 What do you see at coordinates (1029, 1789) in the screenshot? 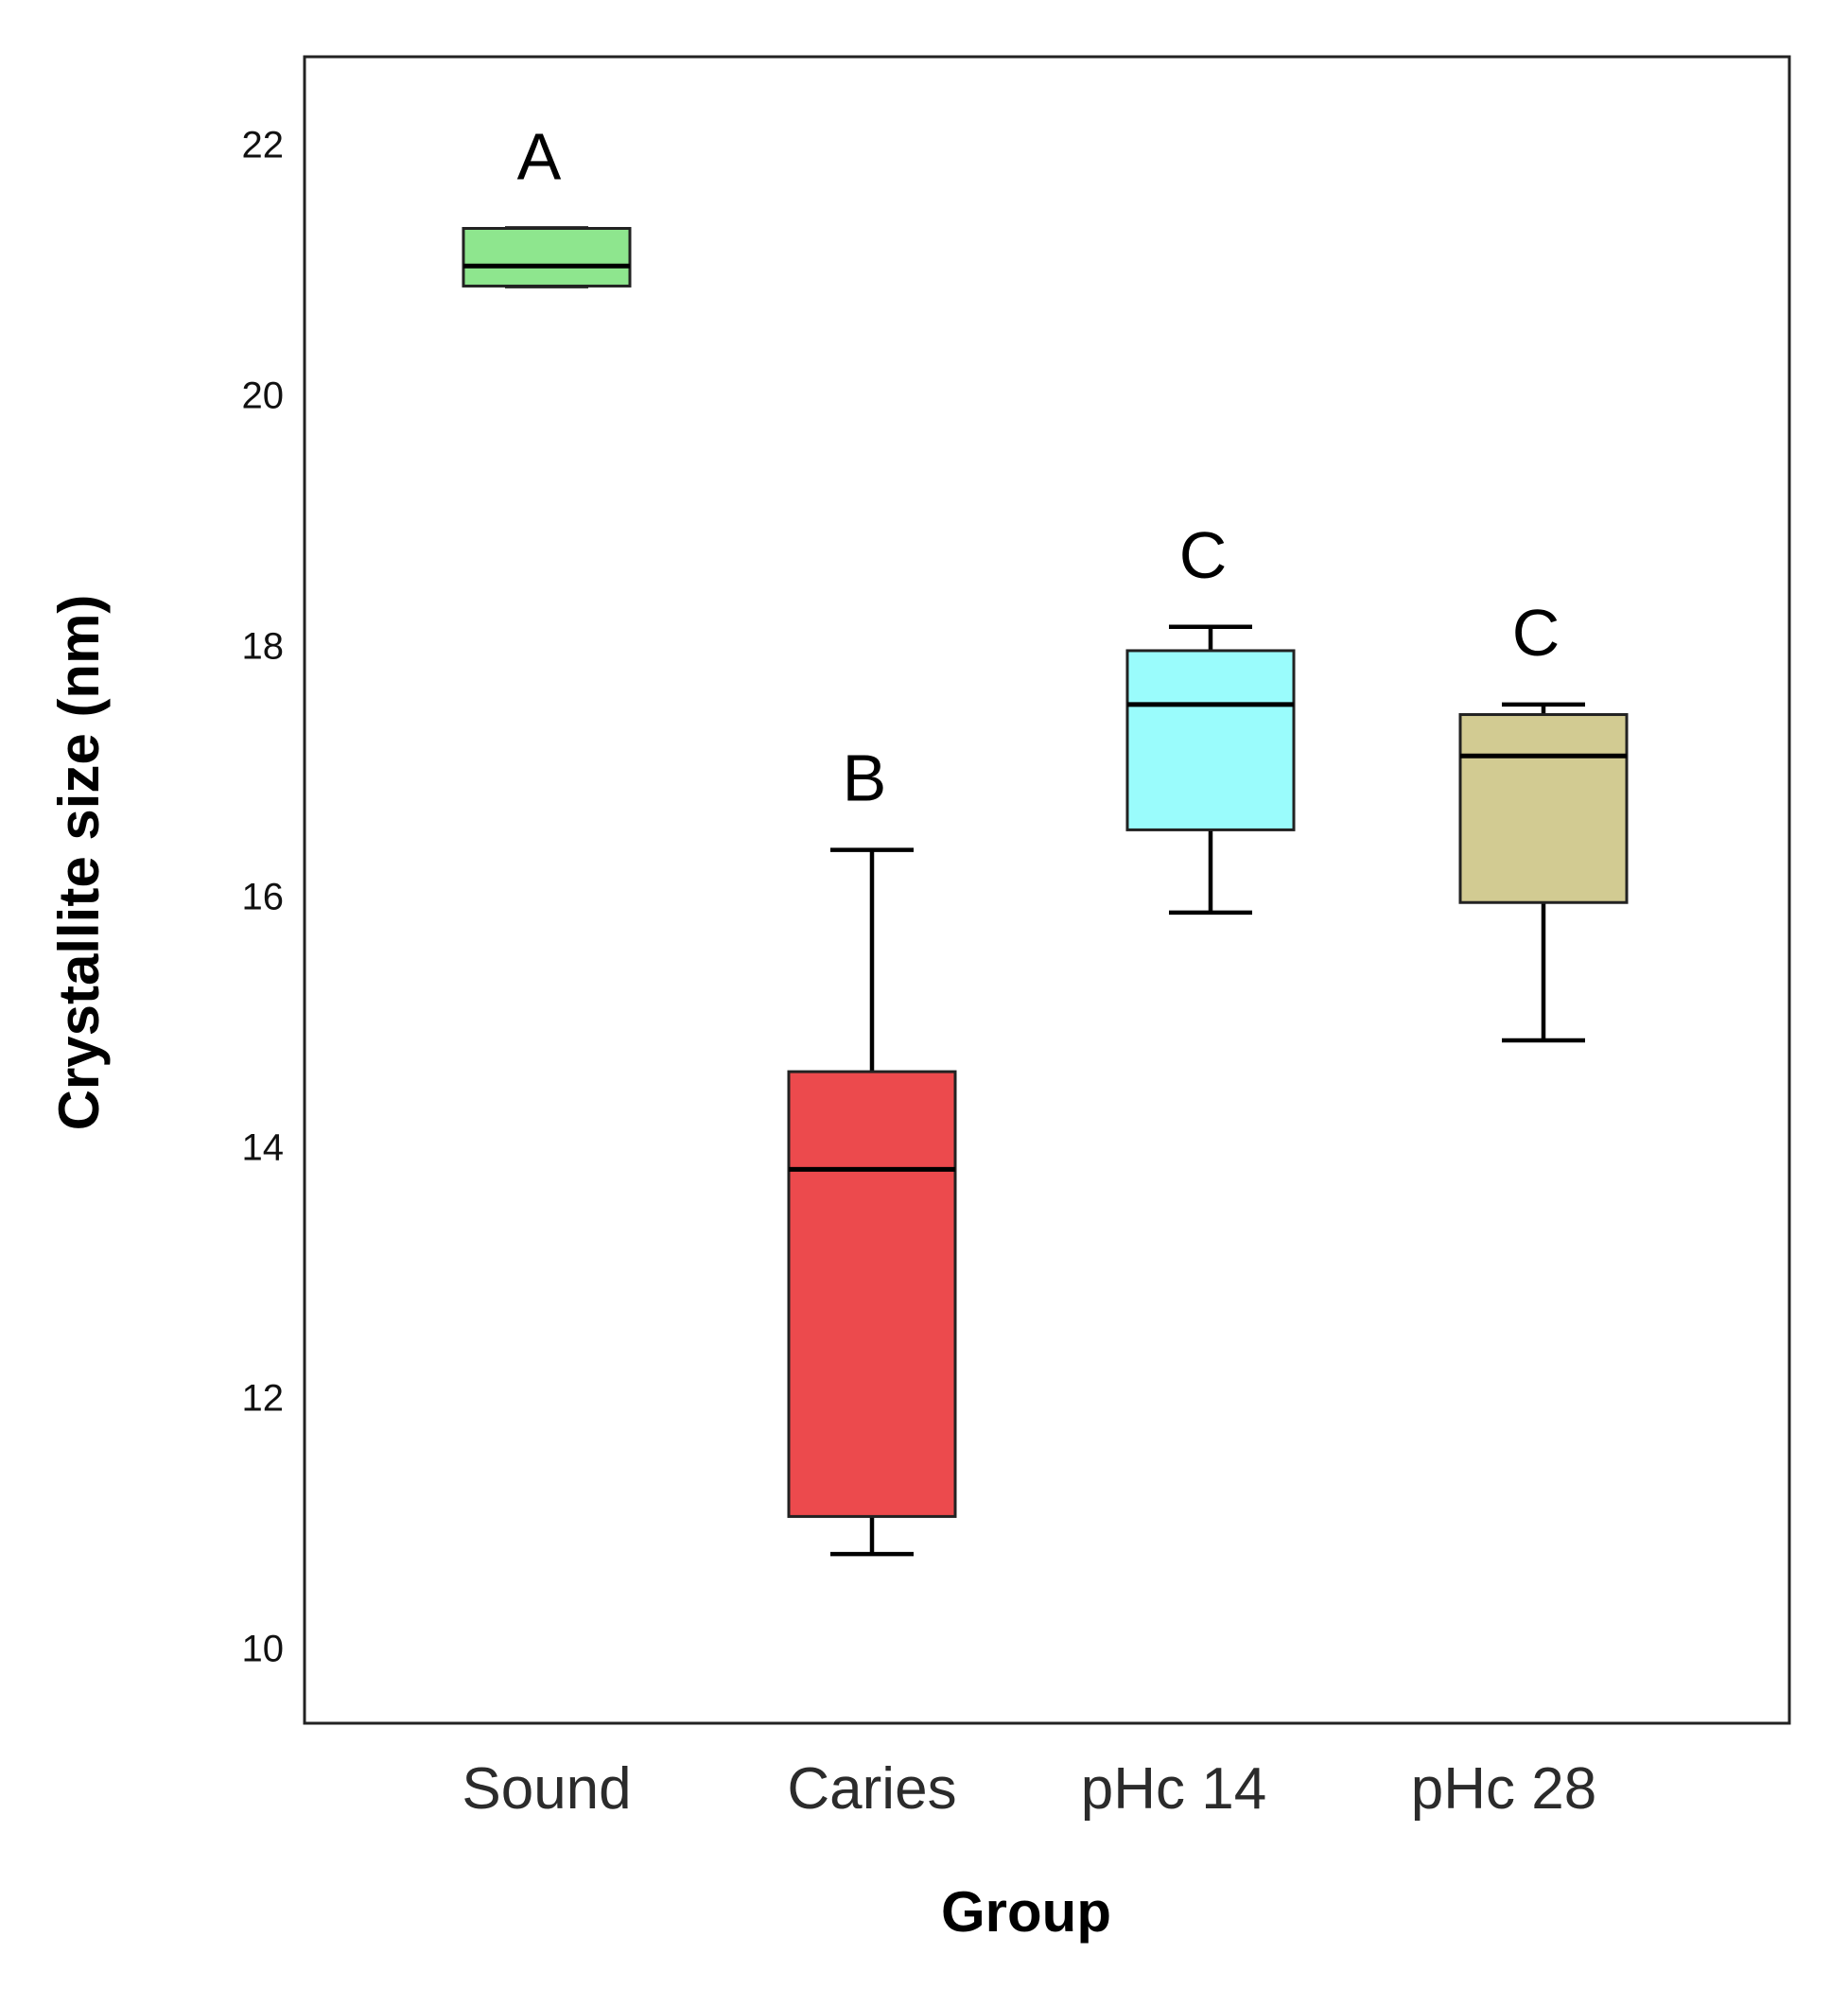
I see `x-axis-category-labels: Sound Caries pHc 14 pHc 28` at bounding box center [1029, 1789].